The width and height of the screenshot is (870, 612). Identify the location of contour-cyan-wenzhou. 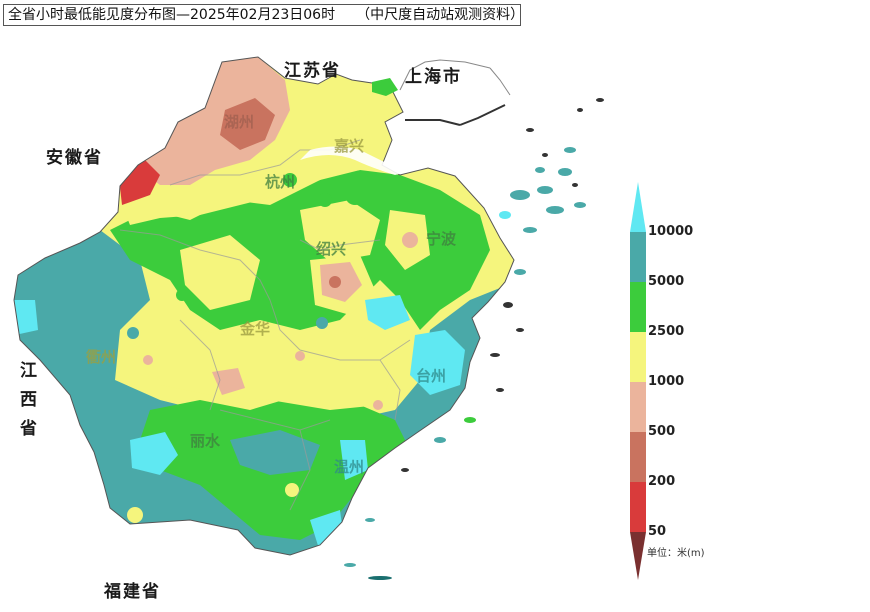
(354, 460).